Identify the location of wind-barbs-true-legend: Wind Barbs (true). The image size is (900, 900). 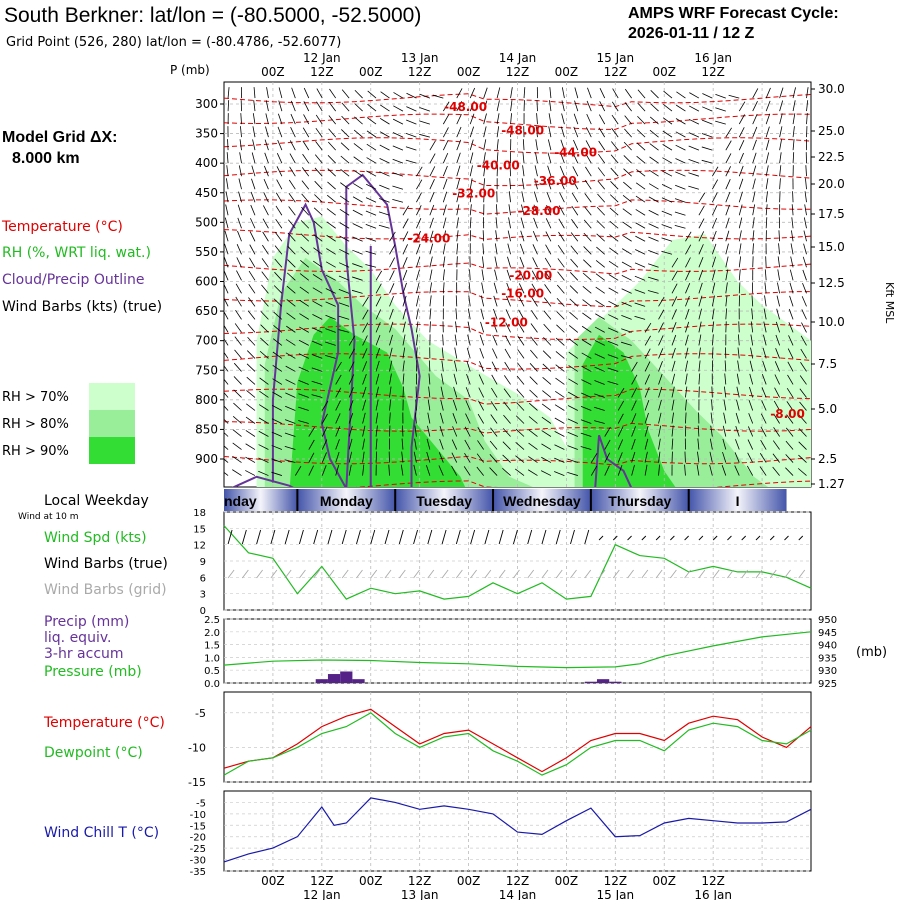
(106, 564).